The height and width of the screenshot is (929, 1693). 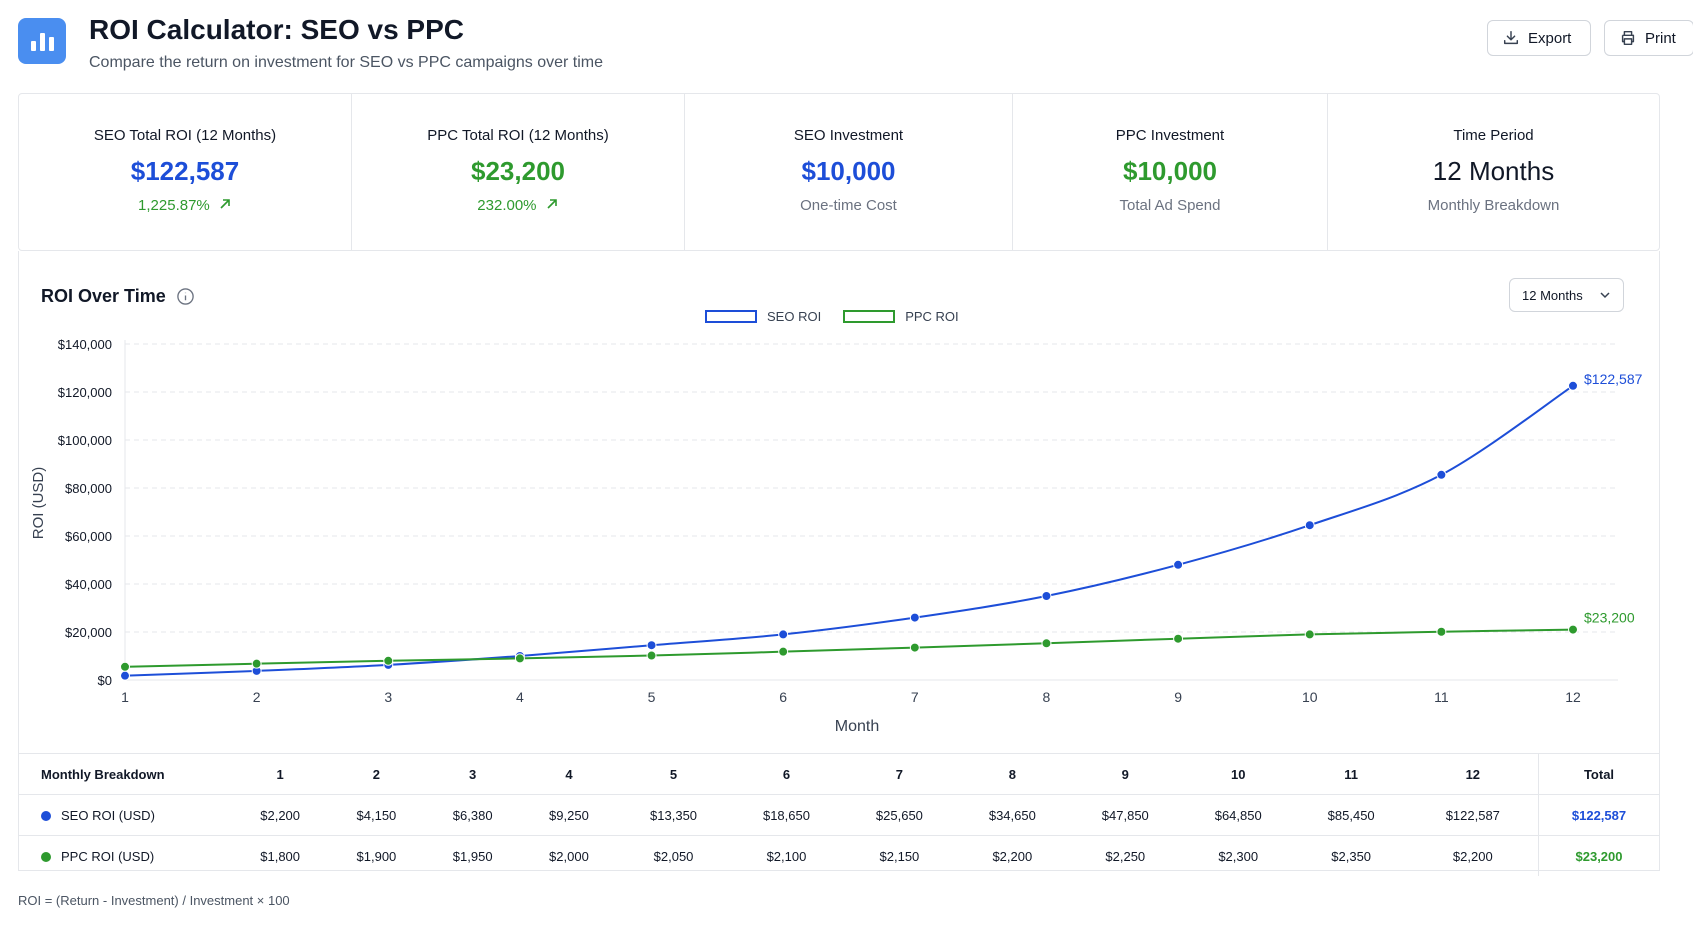 What do you see at coordinates (105, 680) in the screenshot?
I see `y-tick-label: $0` at bounding box center [105, 680].